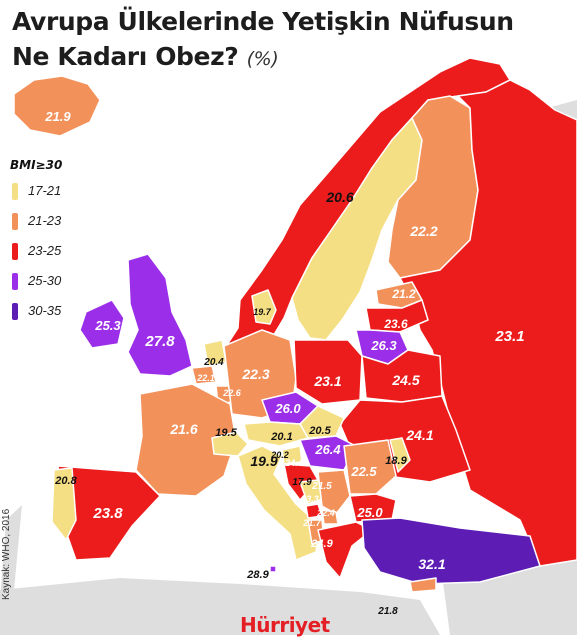 The width and height of the screenshot is (577, 637). Describe the element at coordinates (45, 250) in the screenshot. I see `legend-label: 23-25` at that location.